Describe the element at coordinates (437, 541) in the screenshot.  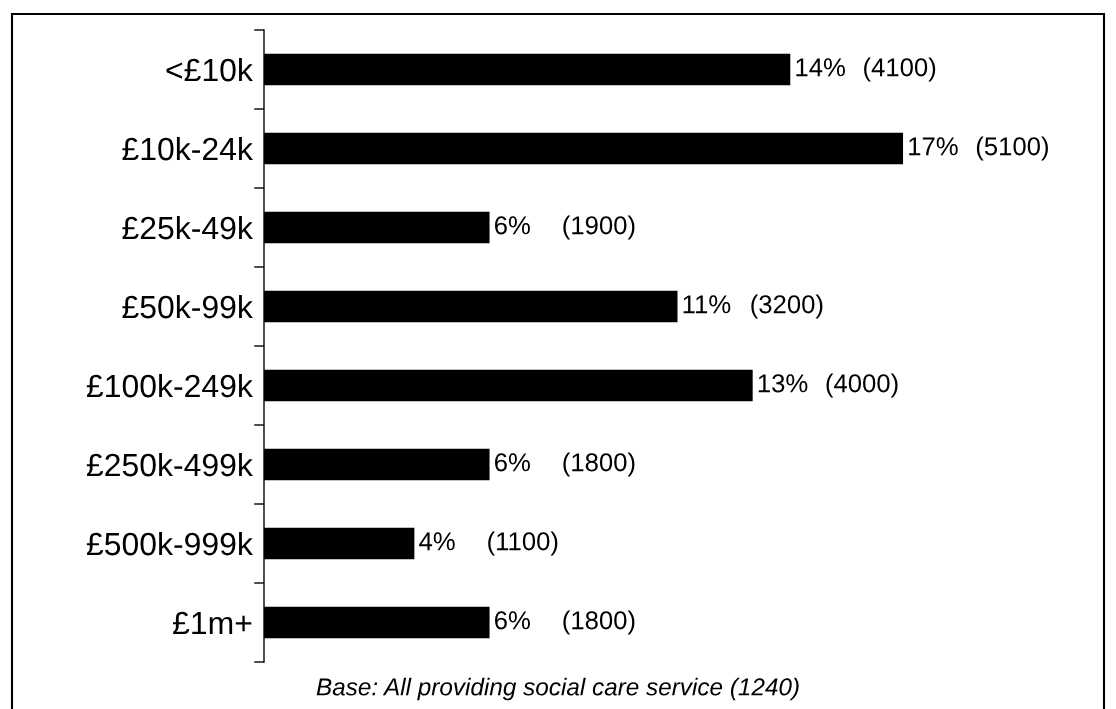
I see `data-label: 4%` at that location.